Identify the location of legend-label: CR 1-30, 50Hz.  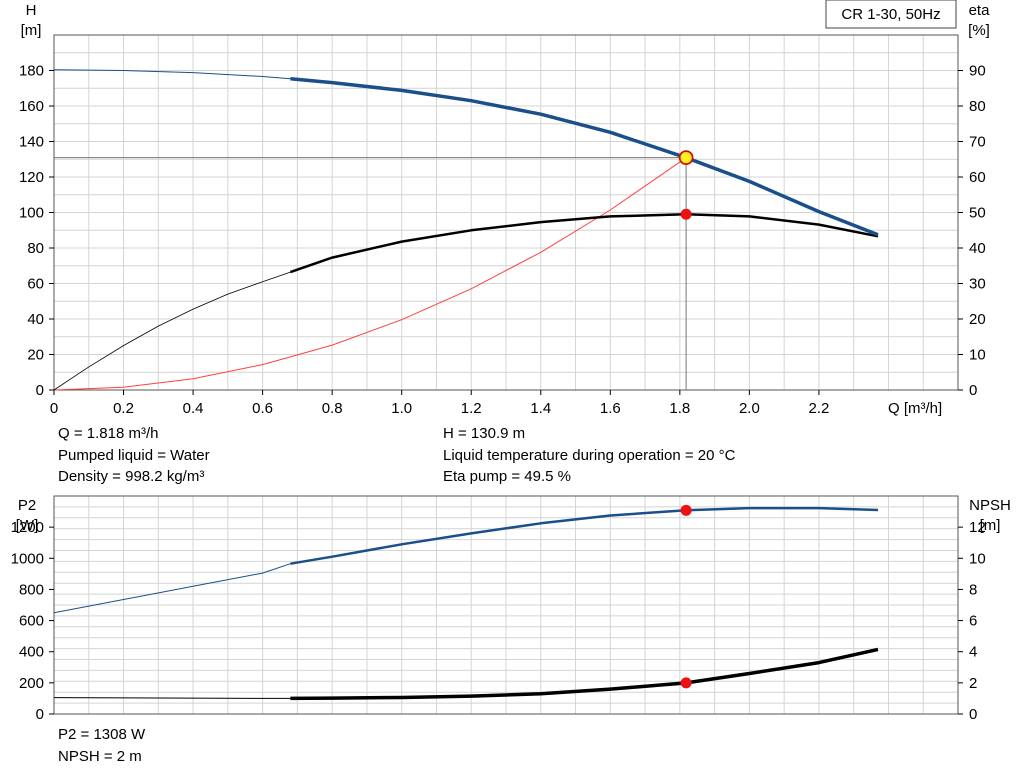
(890, 14).